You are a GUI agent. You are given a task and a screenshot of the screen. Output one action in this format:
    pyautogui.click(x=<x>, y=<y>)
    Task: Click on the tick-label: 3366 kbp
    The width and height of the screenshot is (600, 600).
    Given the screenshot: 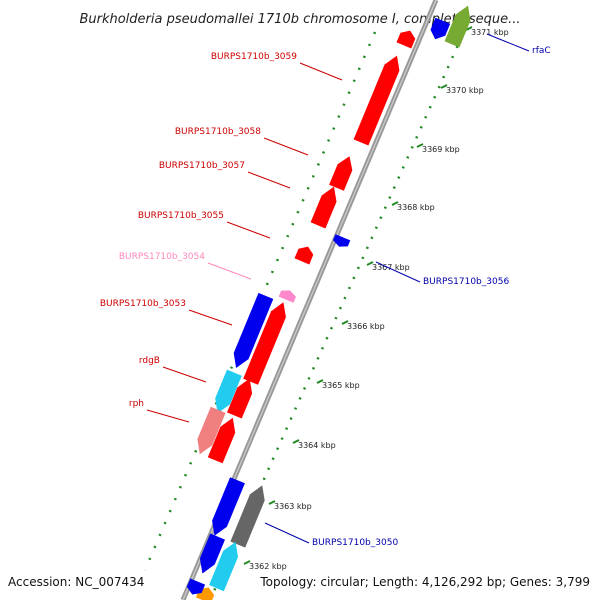 What is the action you would take?
    pyautogui.click(x=366, y=326)
    